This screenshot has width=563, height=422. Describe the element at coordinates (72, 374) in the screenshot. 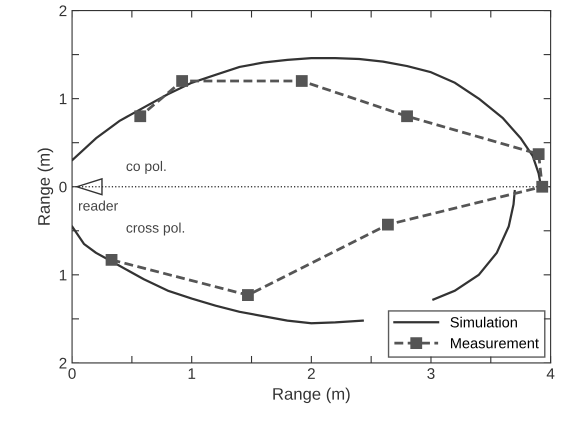

I see `x-tick-label: 0` at that location.